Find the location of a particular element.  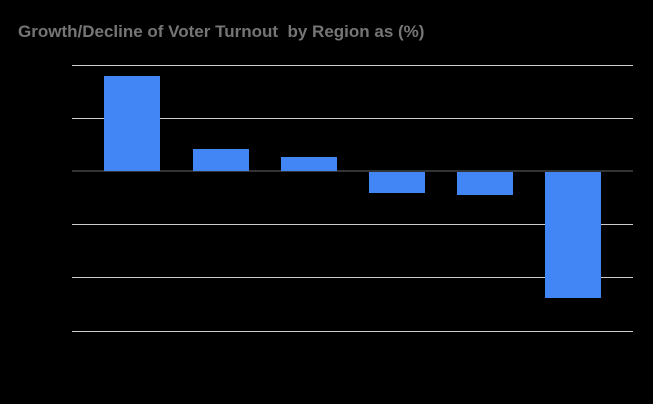

zero-baseline is located at coordinates (352, 171).